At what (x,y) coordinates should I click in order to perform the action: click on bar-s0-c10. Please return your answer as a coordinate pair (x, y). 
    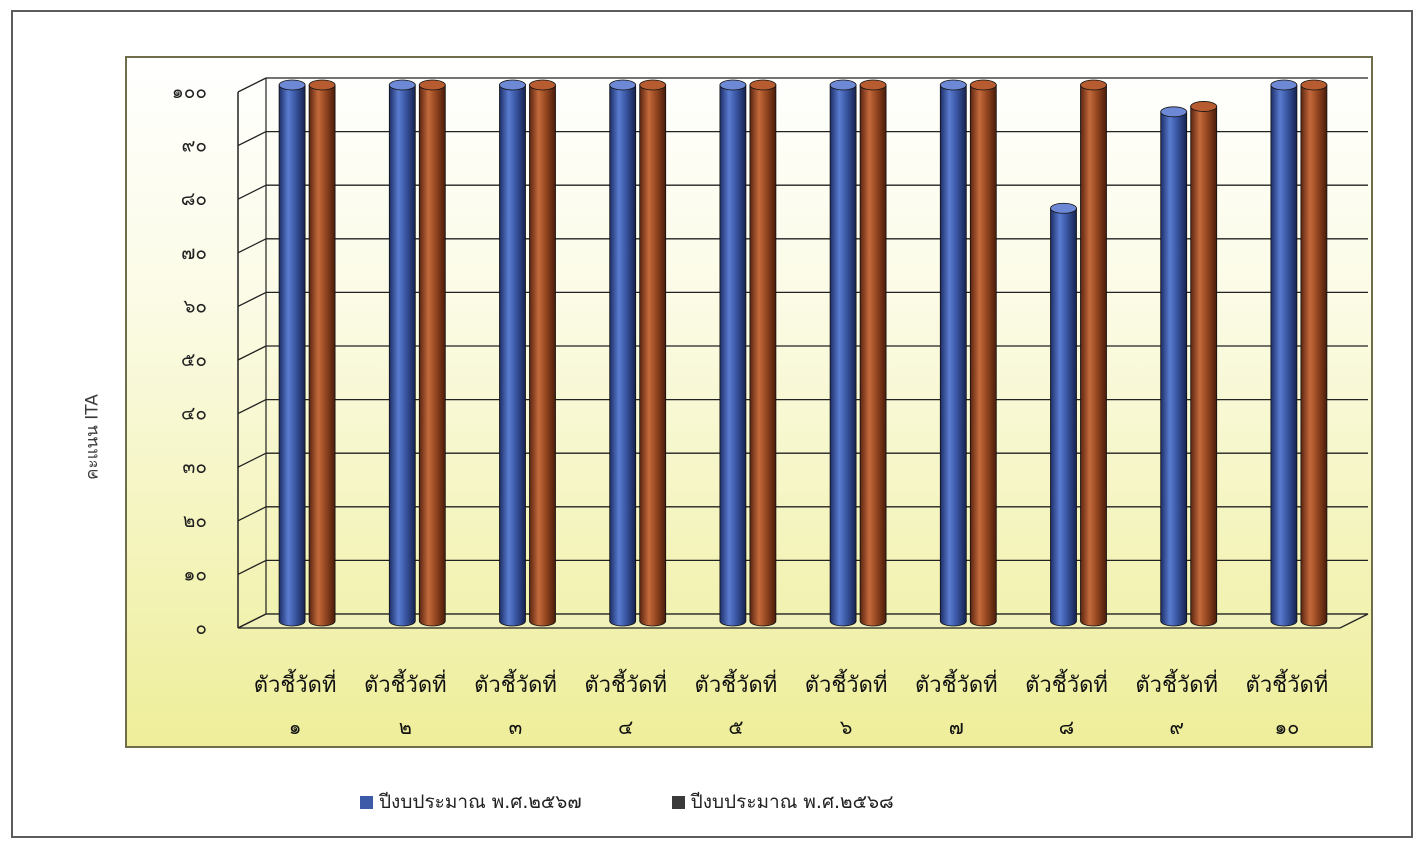
    Looking at the image, I should click on (1284, 353).